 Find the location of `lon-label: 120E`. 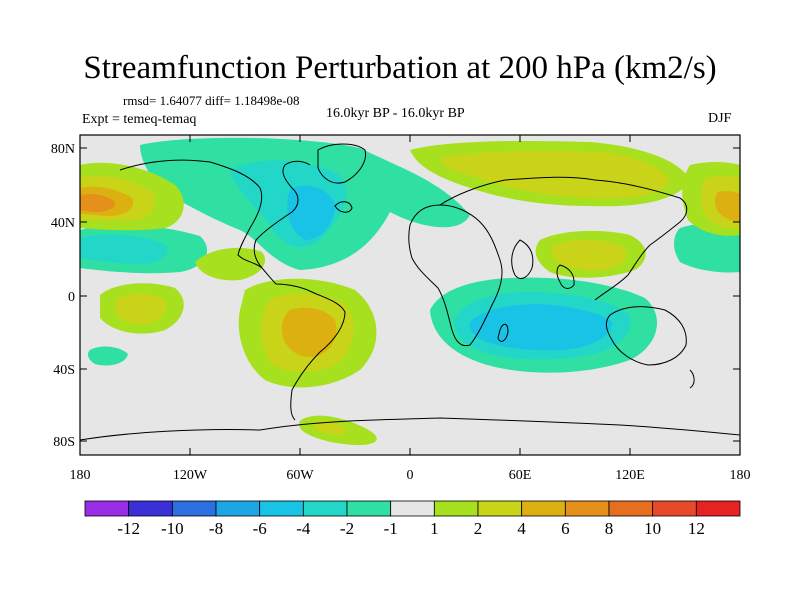

lon-label: 120E is located at coordinates (630, 475).